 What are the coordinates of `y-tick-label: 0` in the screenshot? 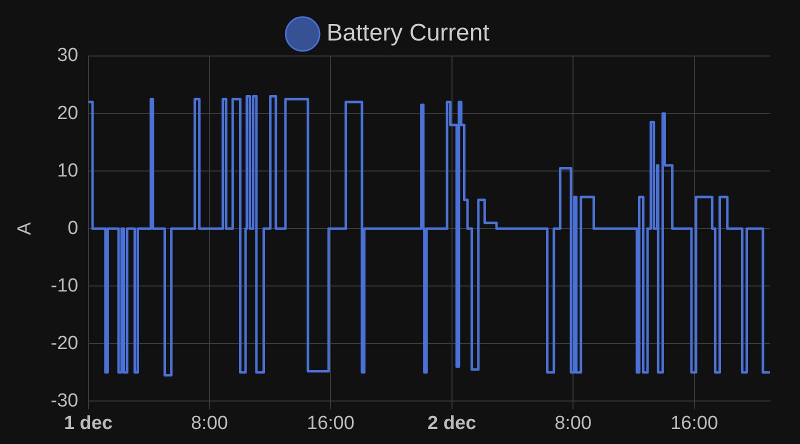 It's located at (73, 228).